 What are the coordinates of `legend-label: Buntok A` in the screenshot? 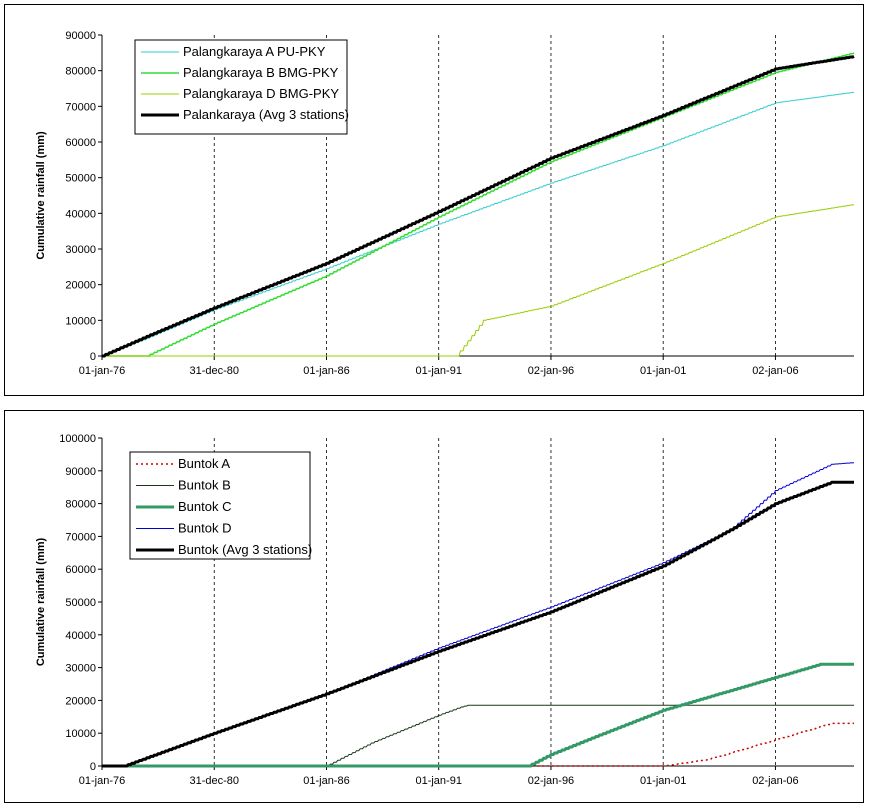 It's located at (204, 463).